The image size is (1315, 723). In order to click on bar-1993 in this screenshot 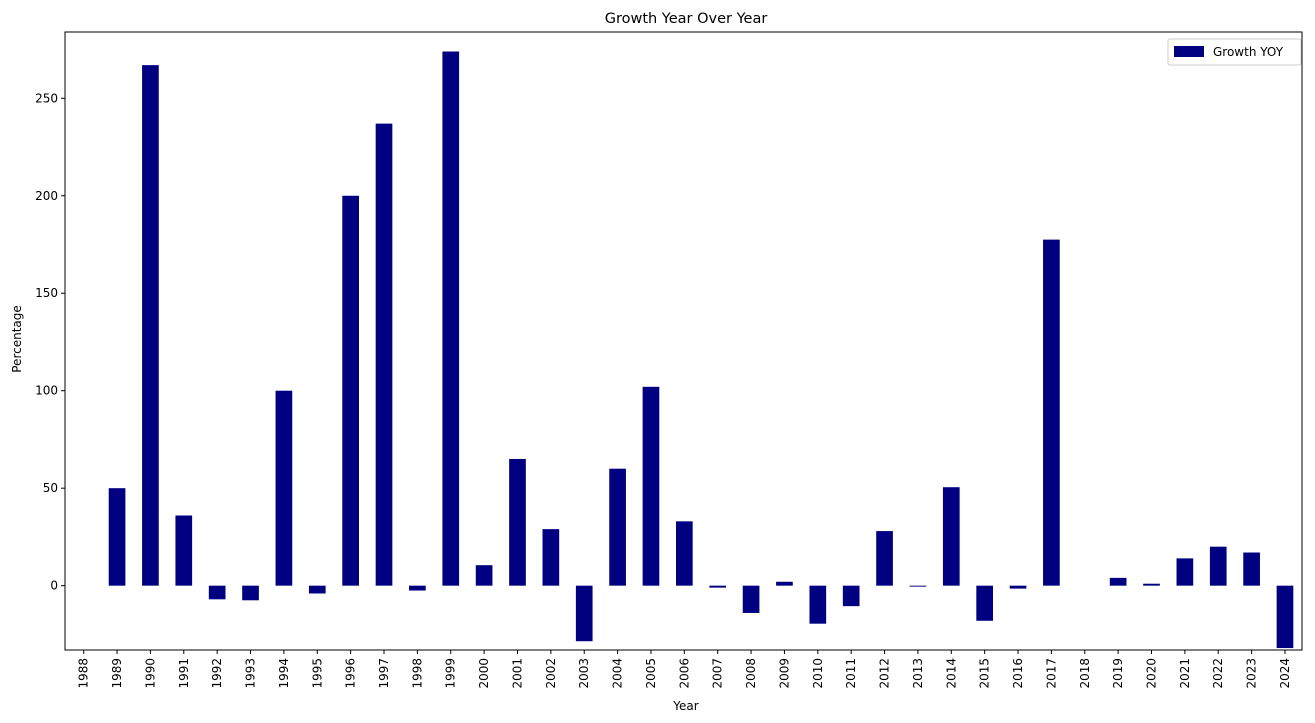, I will do `click(250, 593)`.